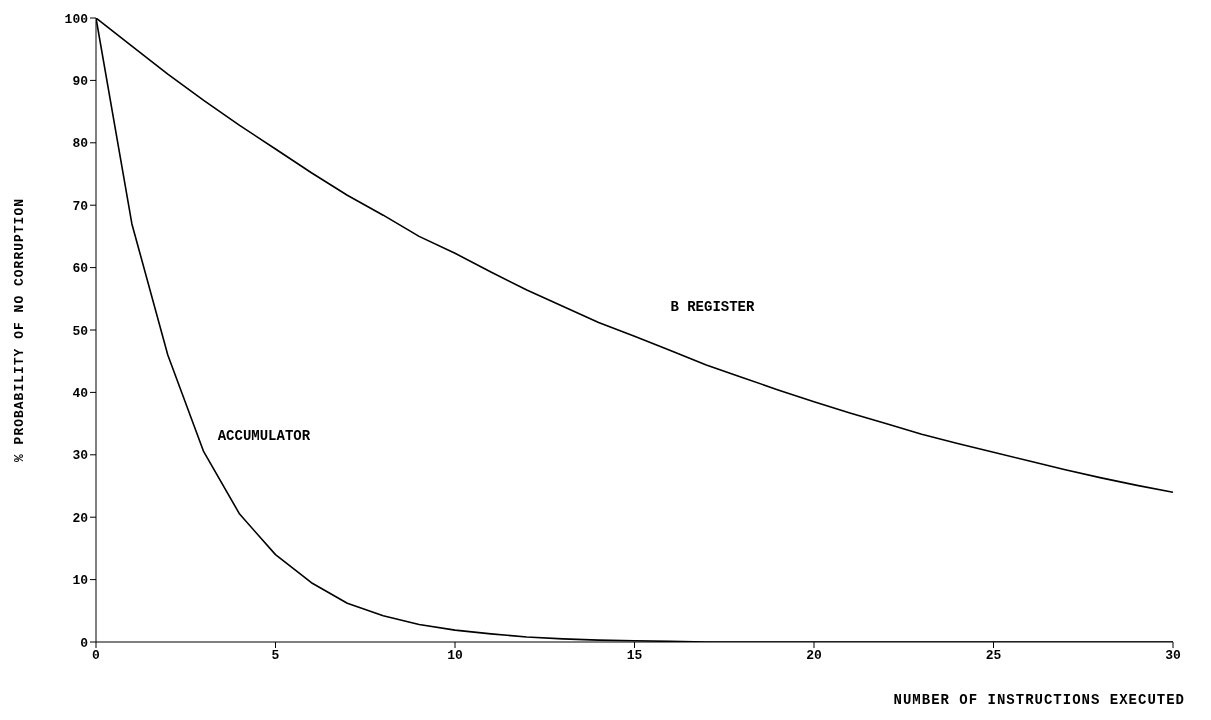  Describe the element at coordinates (634, 656) in the screenshot. I see `x-tick-label: 15` at that location.